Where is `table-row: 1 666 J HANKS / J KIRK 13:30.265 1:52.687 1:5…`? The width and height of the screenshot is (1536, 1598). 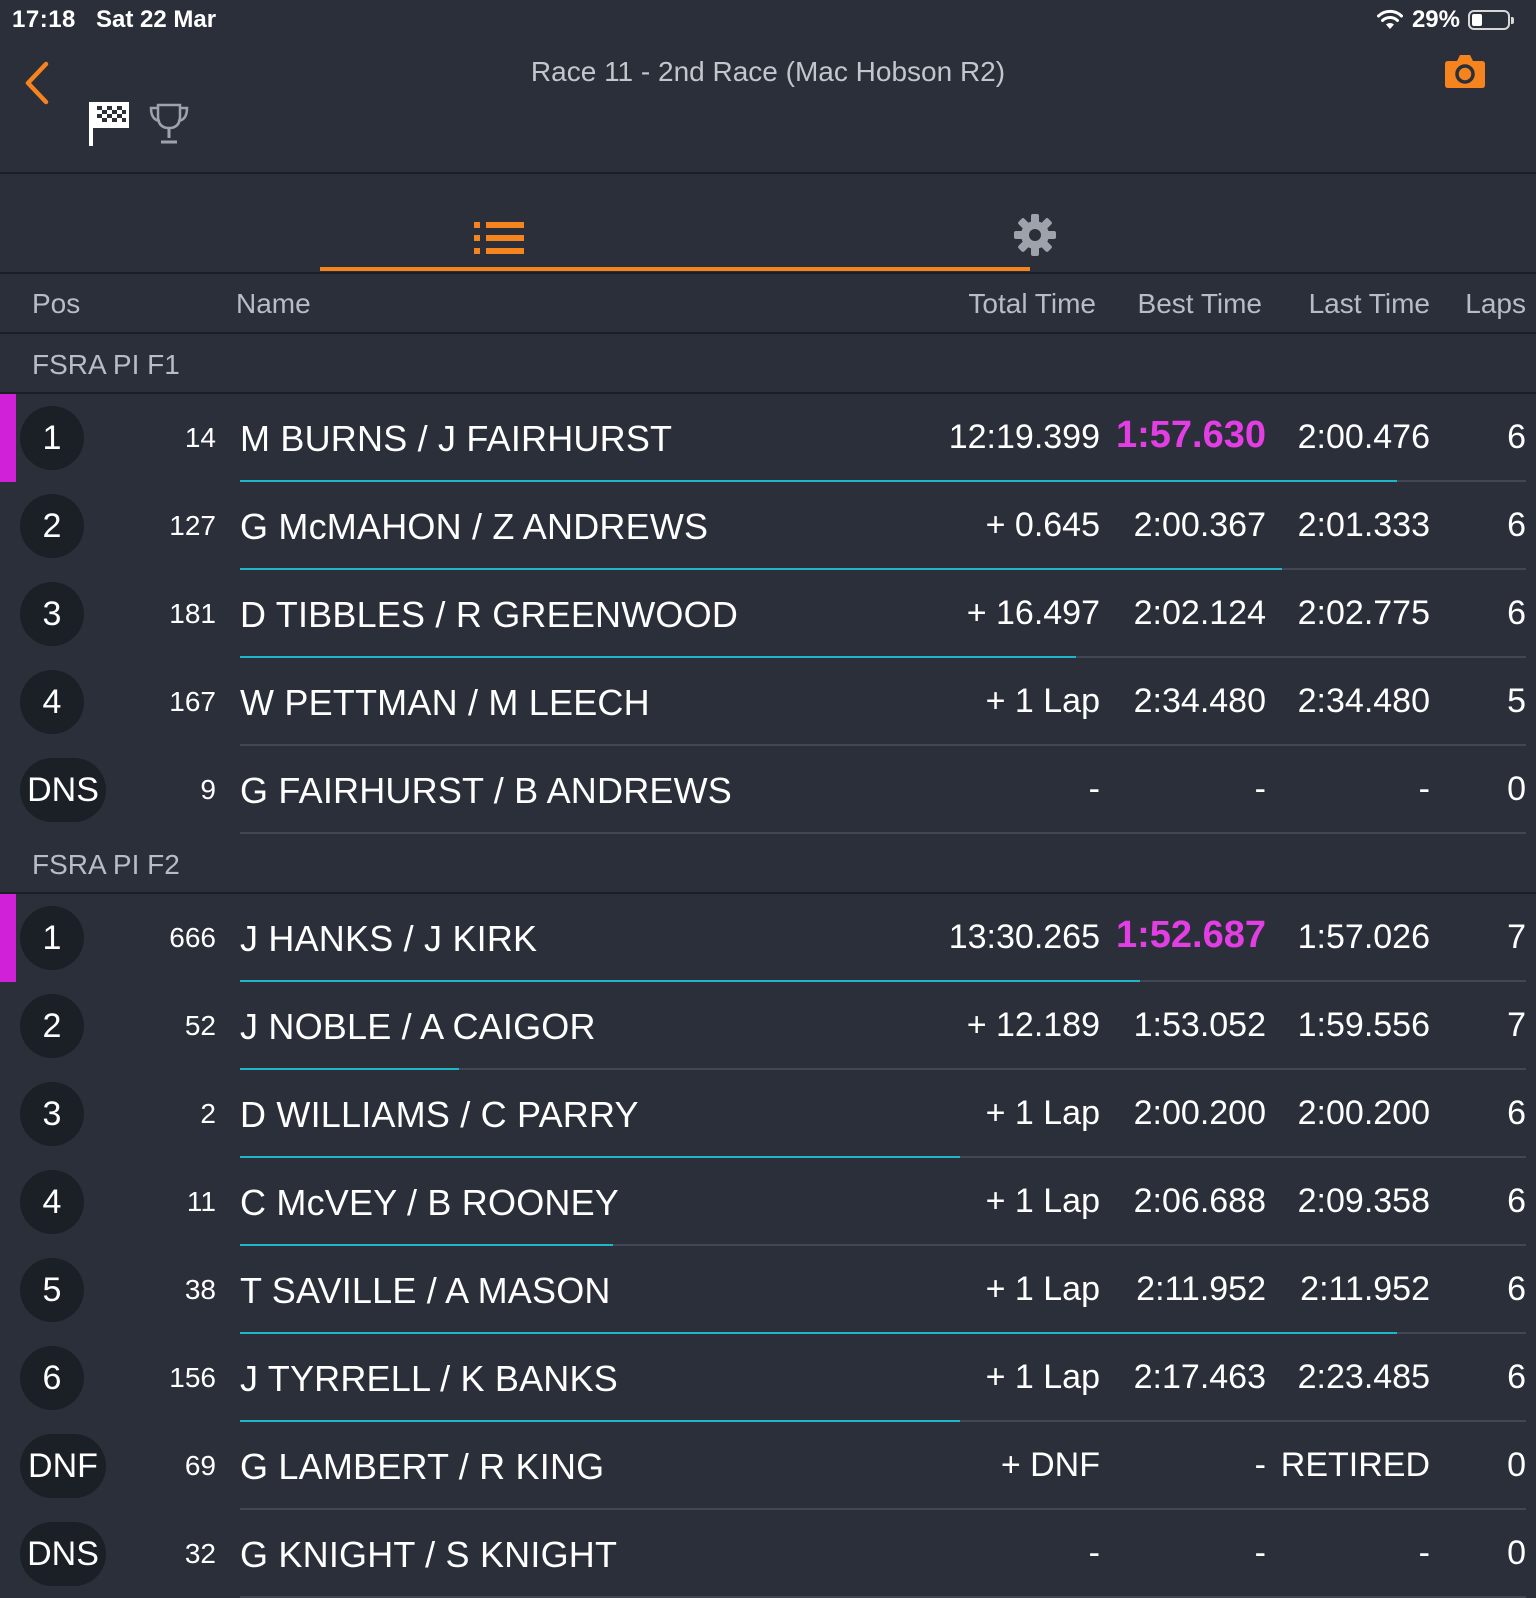 table-row: 1 666 J HANKS / J KIRK 13:30.265 1:52.687 1:5… is located at coordinates (768, 938).